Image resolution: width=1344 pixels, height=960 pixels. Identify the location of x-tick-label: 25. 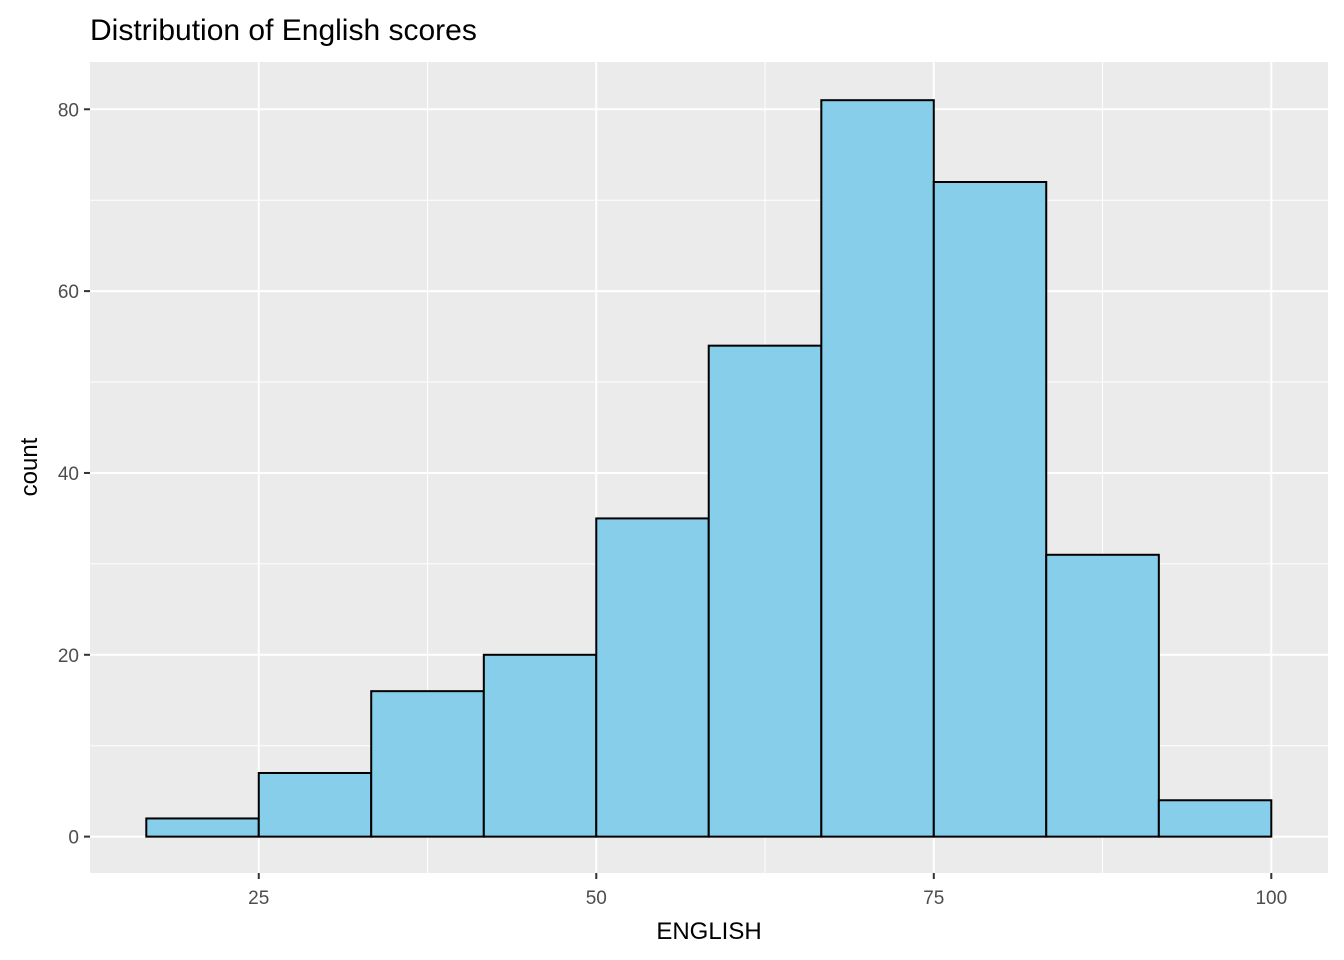
(258, 898).